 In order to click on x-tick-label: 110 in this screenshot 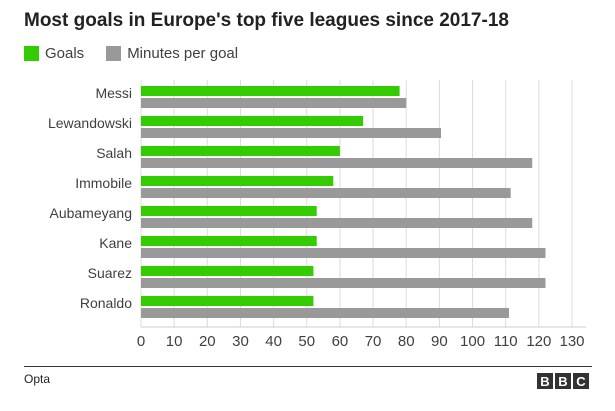, I will do `click(506, 341)`.